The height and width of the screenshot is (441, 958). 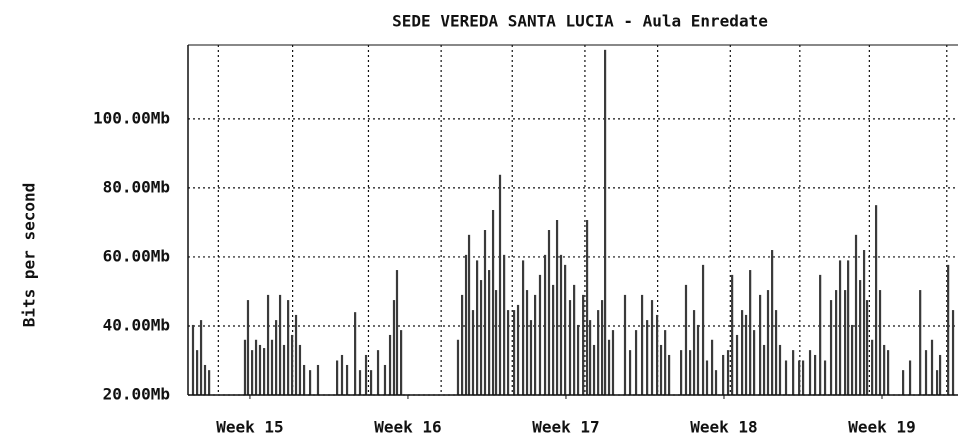 What do you see at coordinates (723, 427) in the screenshot?
I see `x-tick-label: Week 18` at bounding box center [723, 427].